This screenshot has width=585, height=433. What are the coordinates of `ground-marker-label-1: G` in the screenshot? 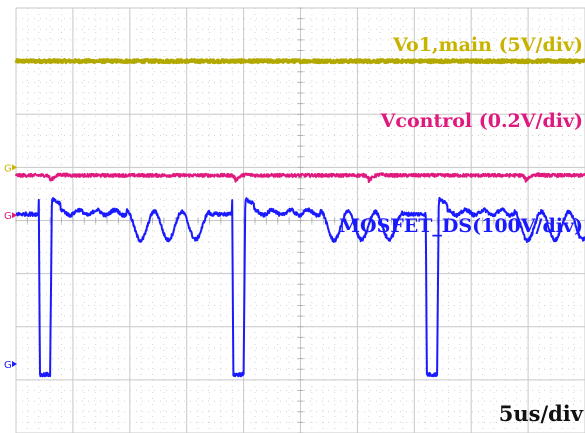 It's located at (8, 216).